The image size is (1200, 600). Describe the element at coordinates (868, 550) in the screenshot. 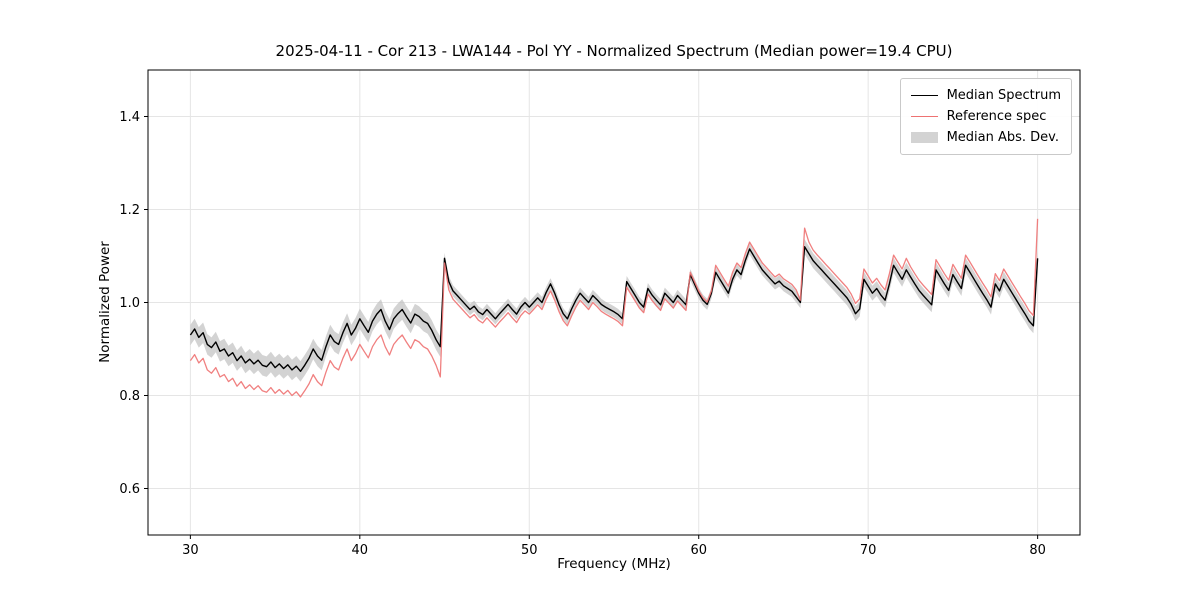

I see `svg-text: 70` at that location.